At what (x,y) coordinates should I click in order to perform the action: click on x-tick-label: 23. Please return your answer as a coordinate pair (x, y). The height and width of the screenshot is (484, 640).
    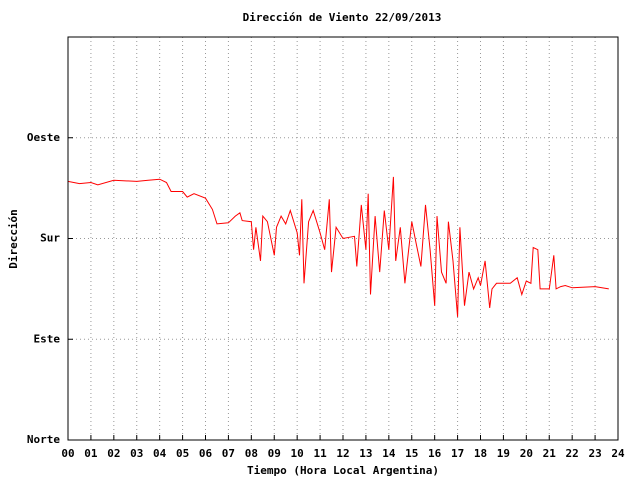
    Looking at the image, I should click on (594, 453).